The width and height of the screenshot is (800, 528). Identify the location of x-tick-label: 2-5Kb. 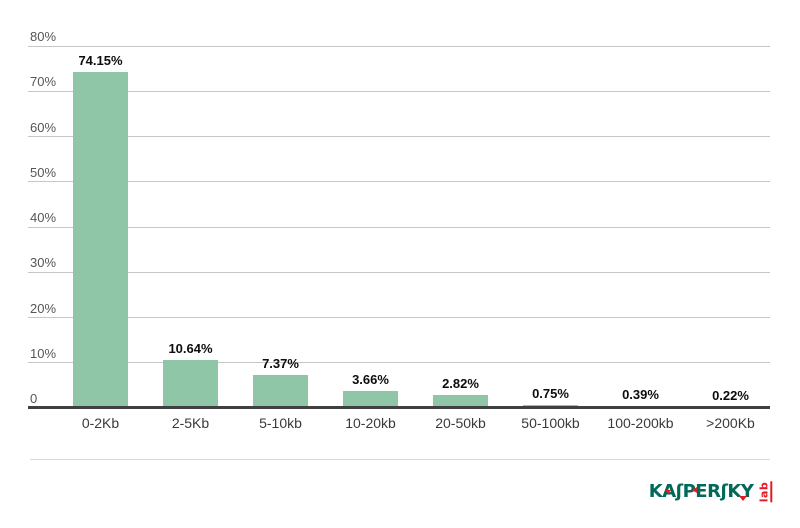
(190, 423).